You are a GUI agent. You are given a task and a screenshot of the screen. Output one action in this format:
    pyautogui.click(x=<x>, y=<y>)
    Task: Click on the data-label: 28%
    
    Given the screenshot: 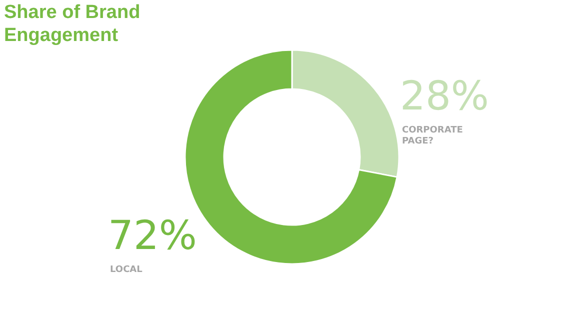 What is the action you would take?
    pyautogui.click(x=444, y=96)
    